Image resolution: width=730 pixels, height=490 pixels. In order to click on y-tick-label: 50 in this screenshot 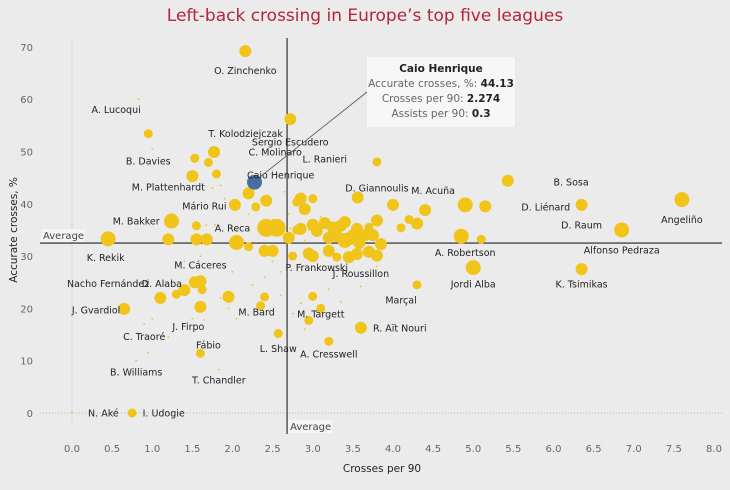, I will do `click(26, 153)`.